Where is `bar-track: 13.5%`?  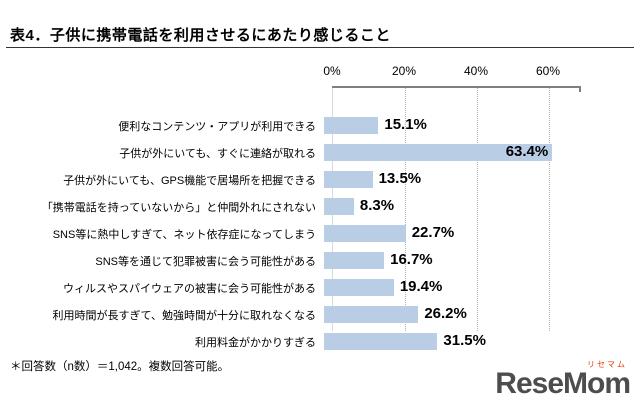
bar-track: 13.5% is located at coordinates (474, 179).